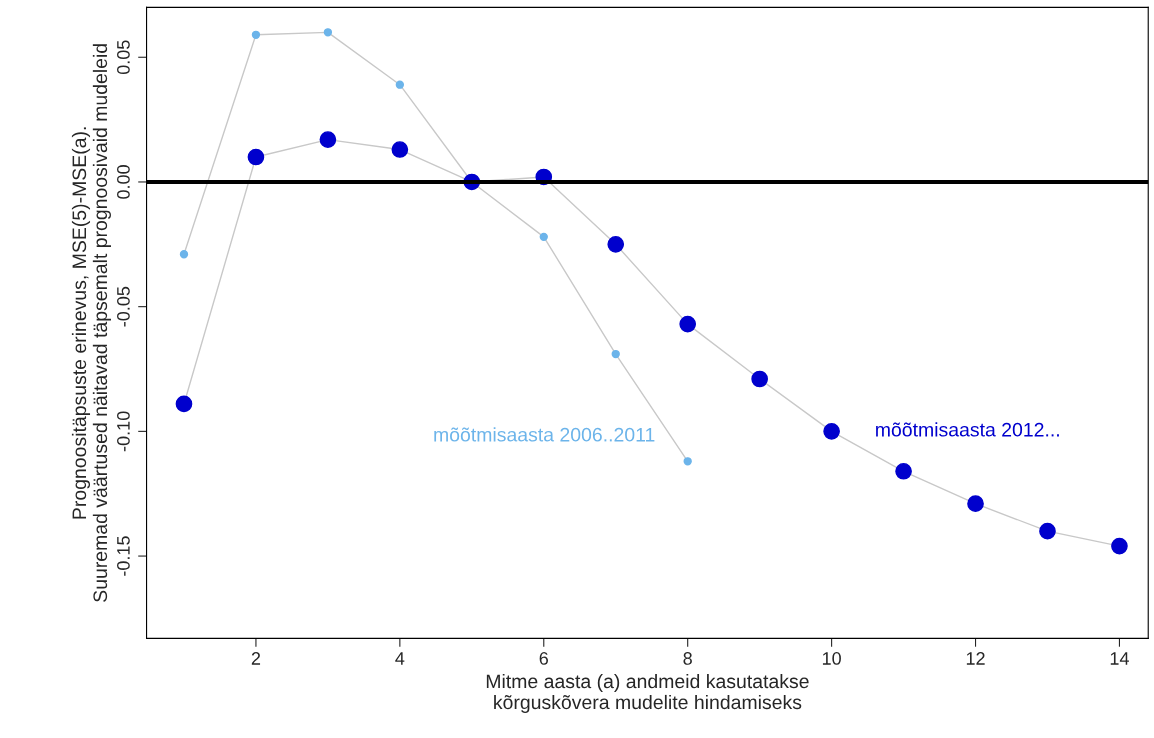 Image resolution: width=1154 pixels, height=738 pixels. I want to click on y-tick-label: 0.05, so click(123, 57).